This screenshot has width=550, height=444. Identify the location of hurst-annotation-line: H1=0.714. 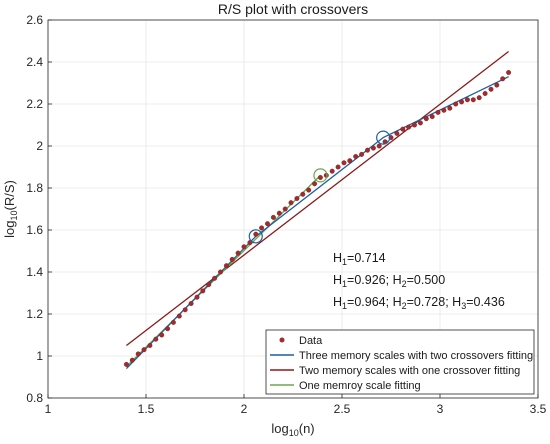
(359, 259).